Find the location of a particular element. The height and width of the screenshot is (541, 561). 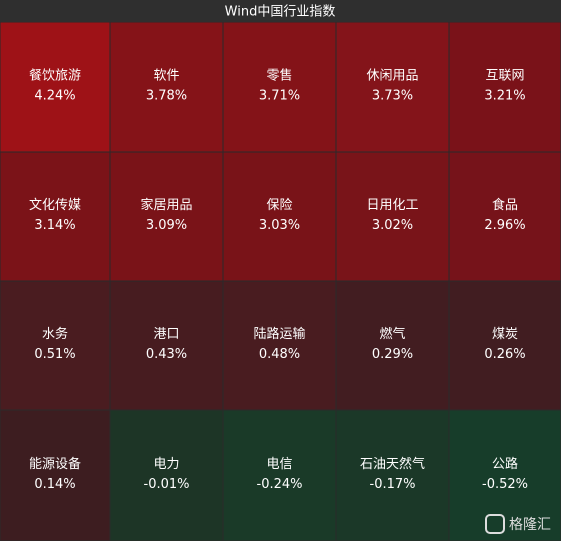

value-label: 3.02% is located at coordinates (392, 225).